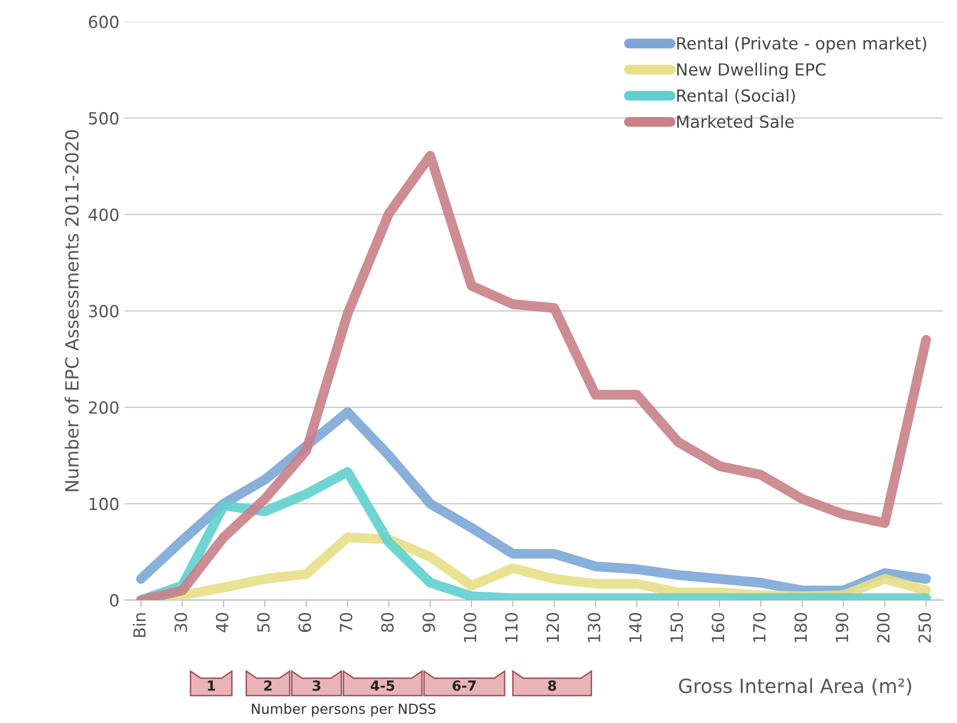 This screenshot has height=723, width=957. Describe the element at coordinates (212, 685) in the screenshot. I see `text: 1` at that location.